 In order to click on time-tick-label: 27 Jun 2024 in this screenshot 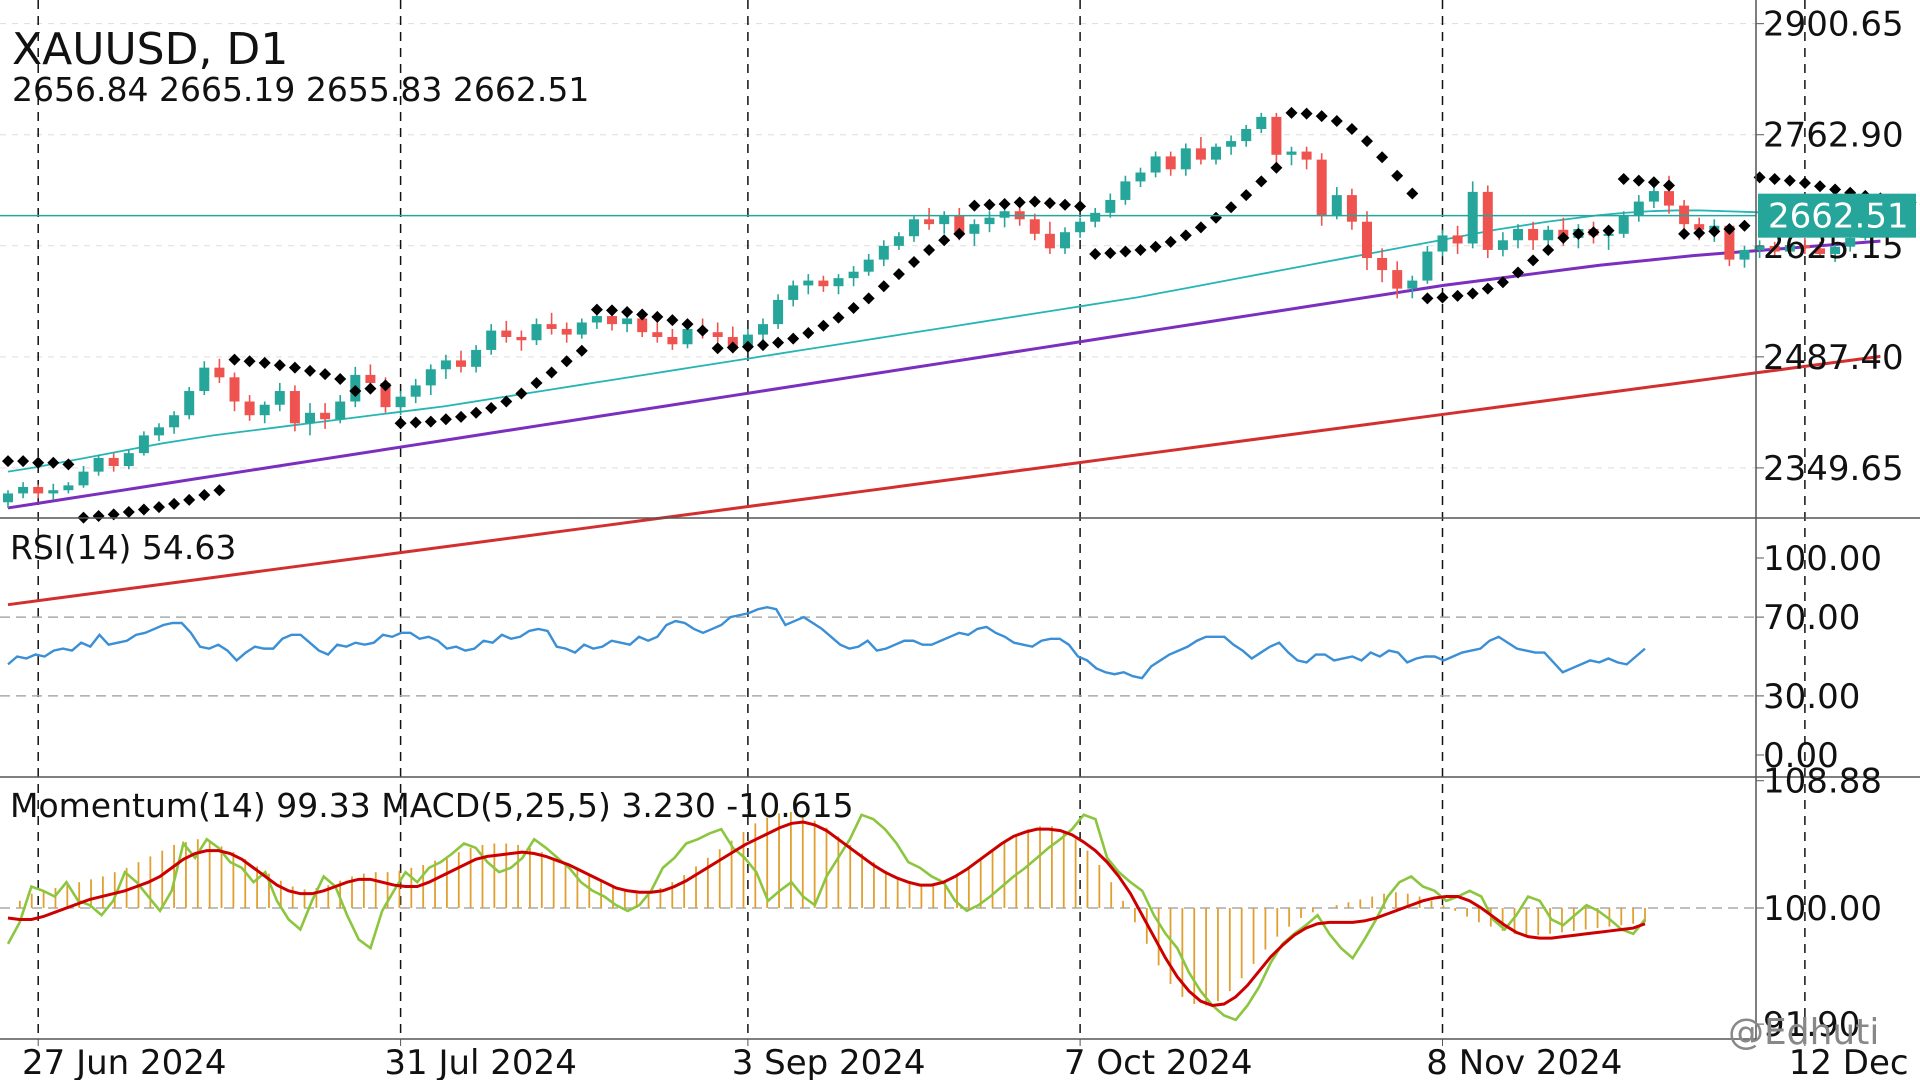, I will do `click(124, 1061)`.